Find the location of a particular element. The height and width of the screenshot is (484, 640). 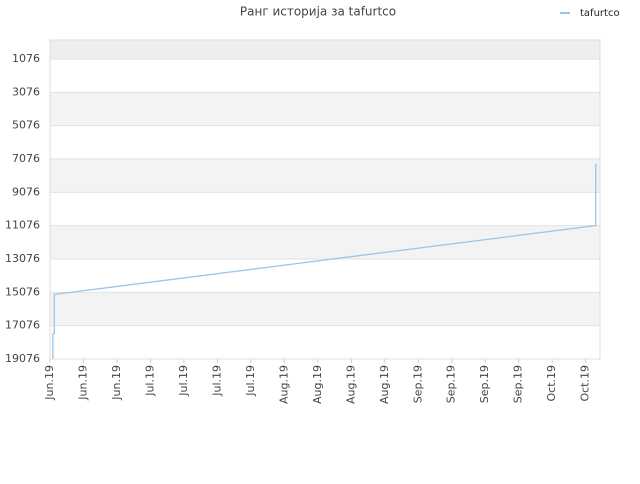

y-tick-label: 1076 is located at coordinates (26, 58).